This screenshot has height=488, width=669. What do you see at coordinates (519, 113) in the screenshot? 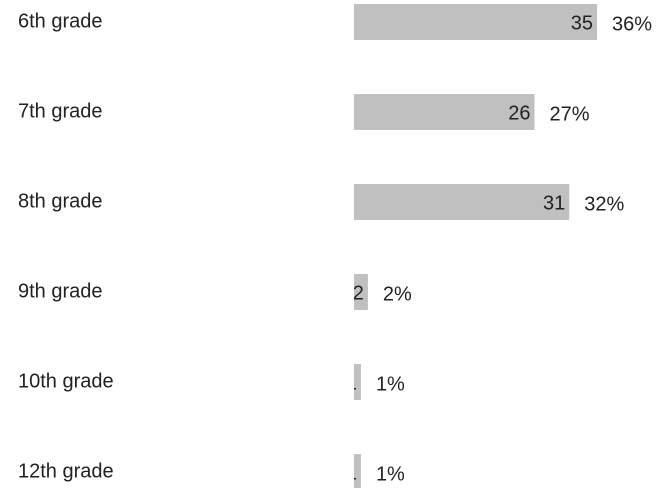
I see `value-label: 26` at bounding box center [519, 113].